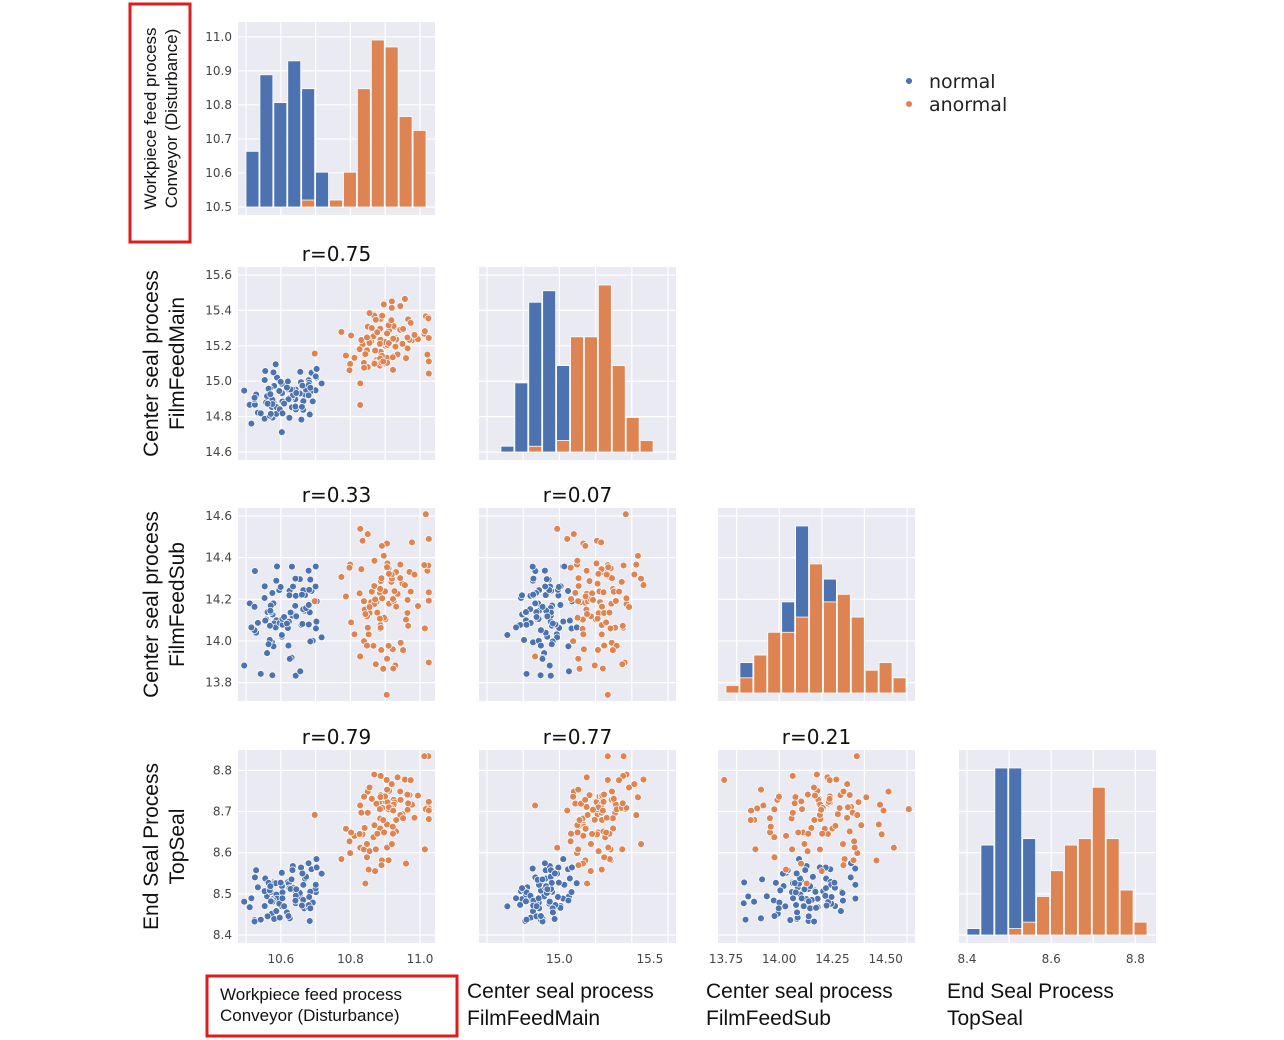 The height and width of the screenshot is (1040, 1284). Describe the element at coordinates (218, 683) in the screenshot. I see `y-tick-label: 13.8` at that location.